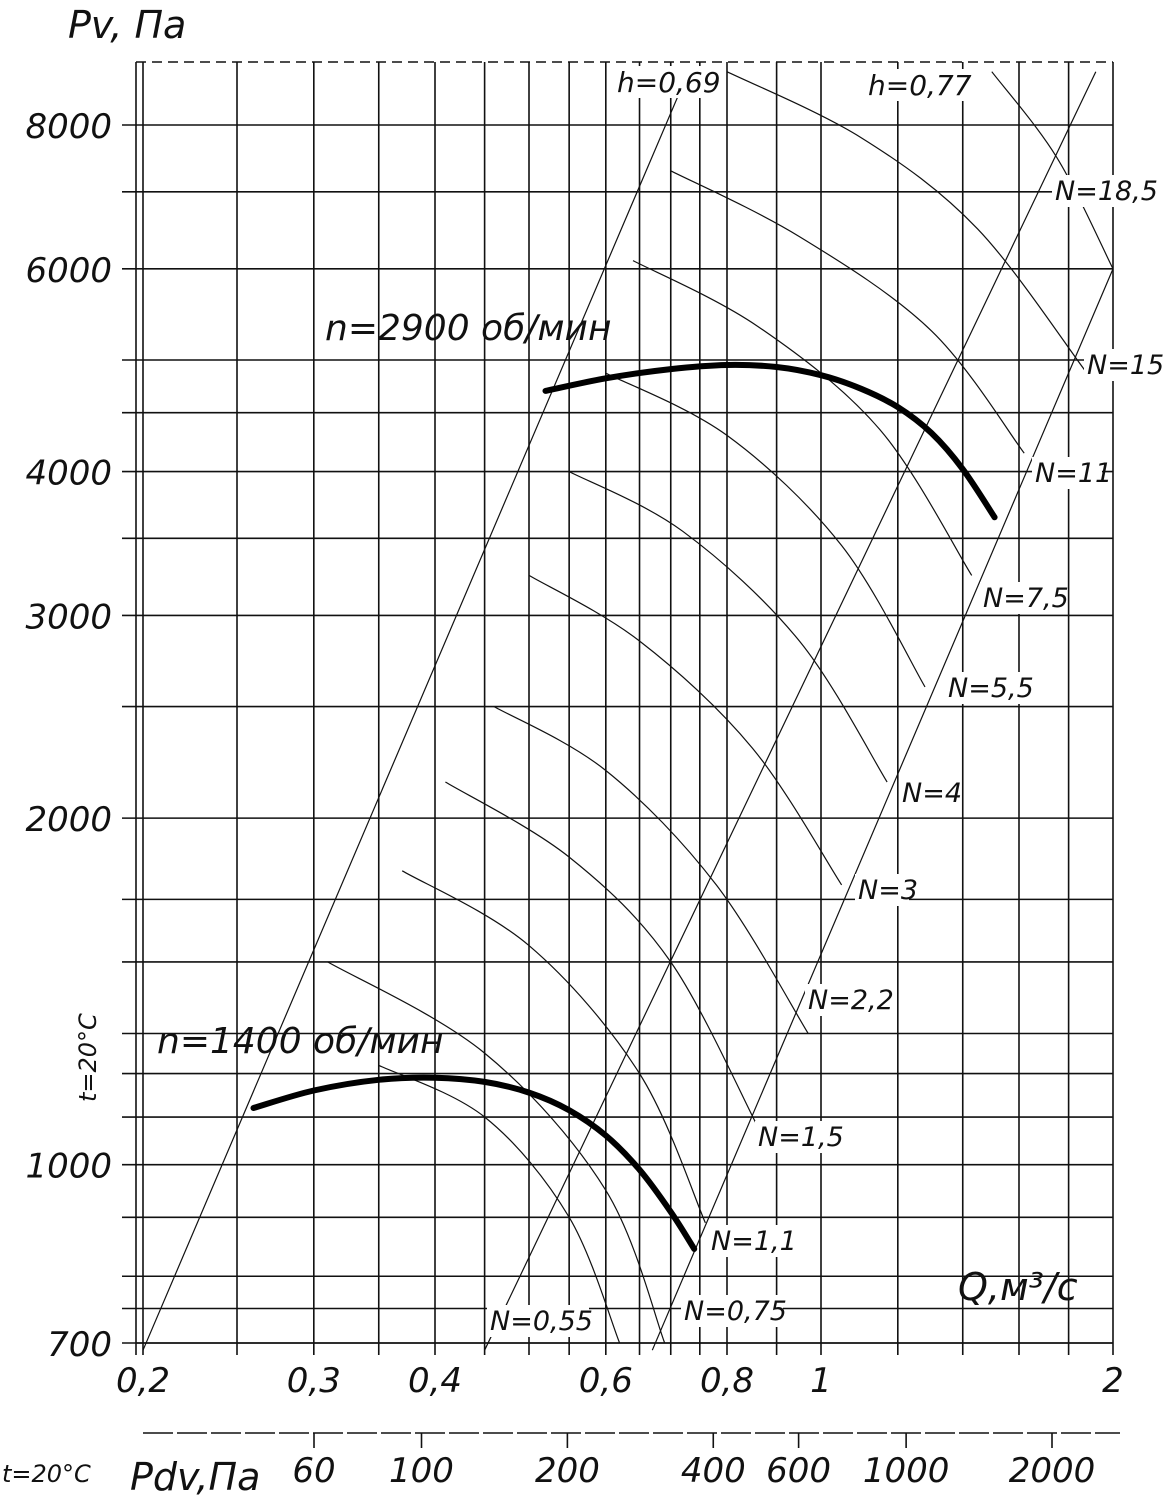  What do you see at coordinates (541, 1321) in the screenshot?
I see `power-label: N=0,55` at bounding box center [541, 1321].